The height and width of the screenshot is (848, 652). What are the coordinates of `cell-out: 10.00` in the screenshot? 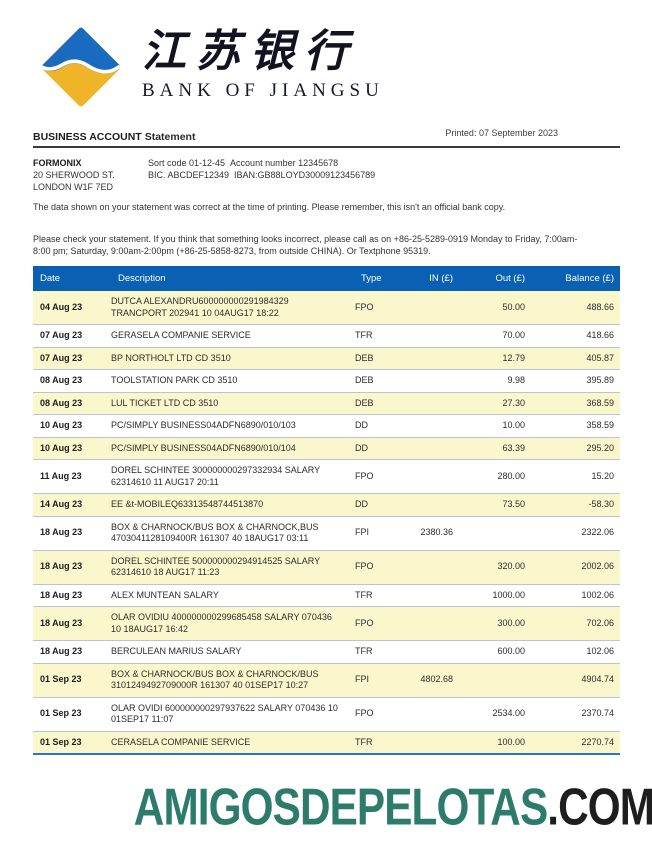 It's located at (503, 425).